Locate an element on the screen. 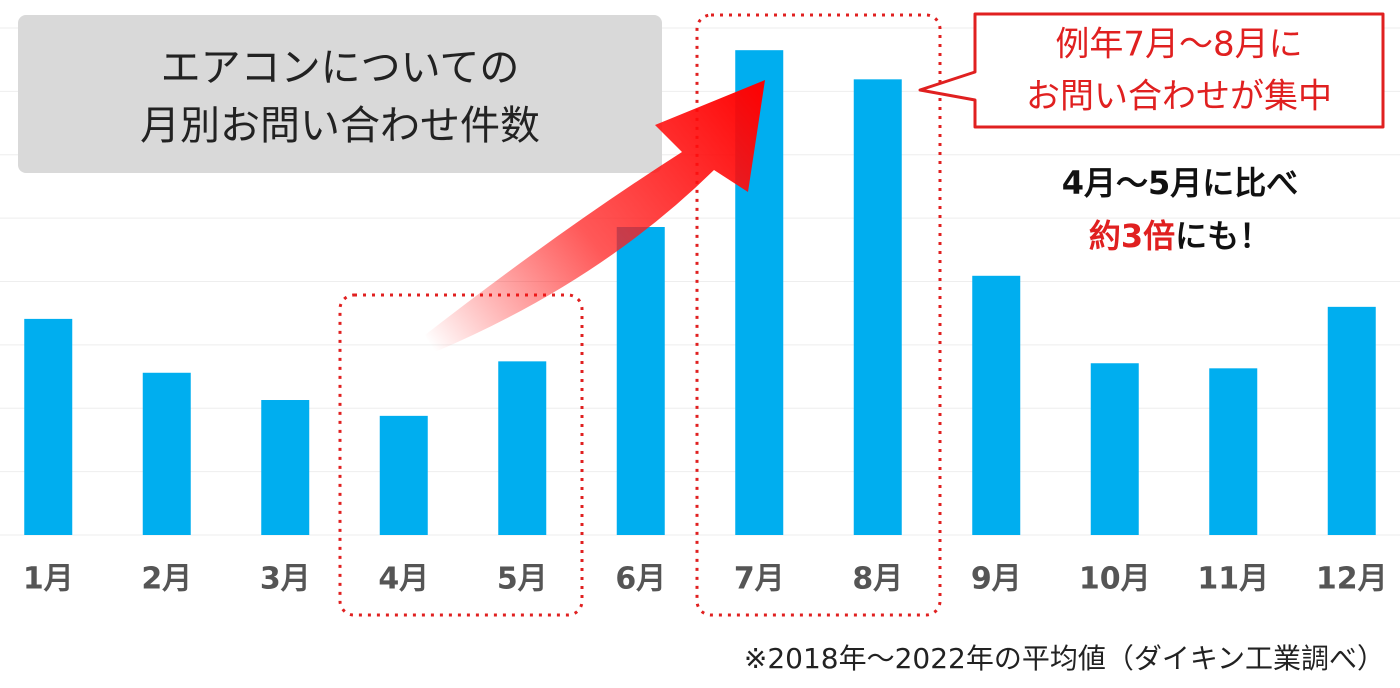  x-tick-label: 11月 is located at coordinates (1233, 579).